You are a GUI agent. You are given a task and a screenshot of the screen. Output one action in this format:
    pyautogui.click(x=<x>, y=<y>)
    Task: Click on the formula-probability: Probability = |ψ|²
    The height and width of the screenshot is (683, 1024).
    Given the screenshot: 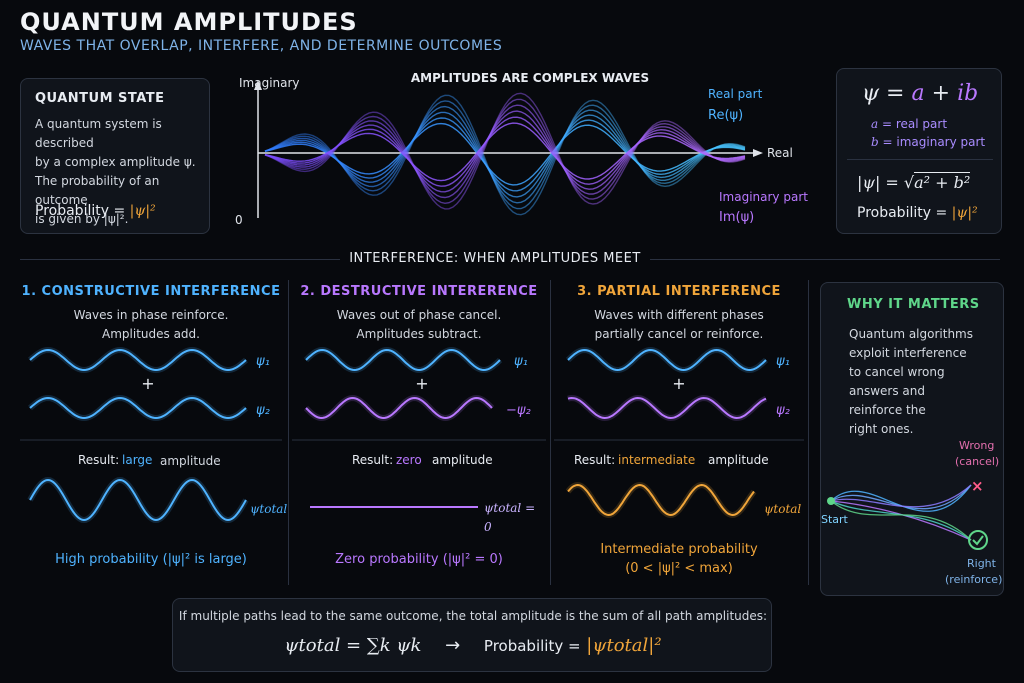 What is the action you would take?
    pyautogui.click(x=917, y=213)
    